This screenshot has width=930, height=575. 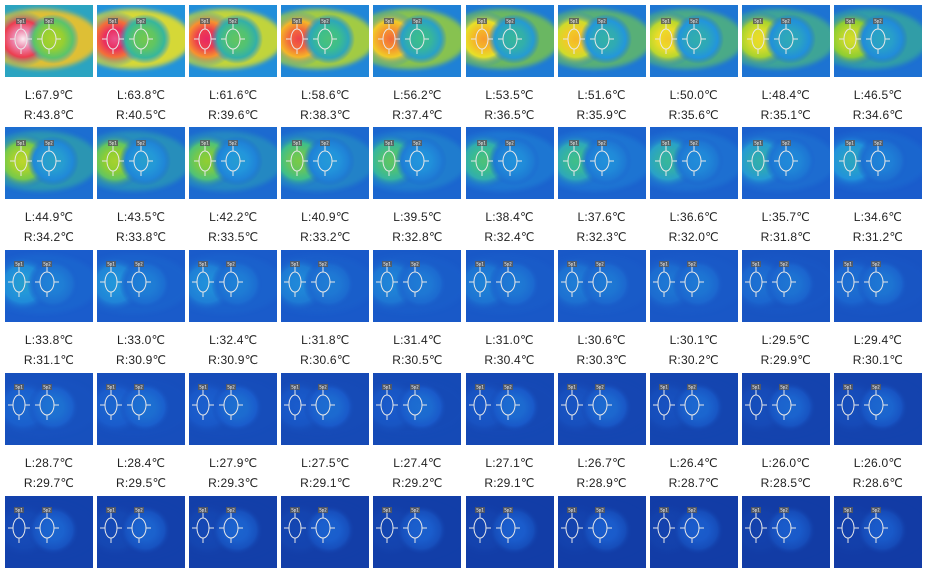 What do you see at coordinates (49, 115) in the screenshot?
I see `right-temp-label: R:43.8℃` at bounding box center [49, 115].